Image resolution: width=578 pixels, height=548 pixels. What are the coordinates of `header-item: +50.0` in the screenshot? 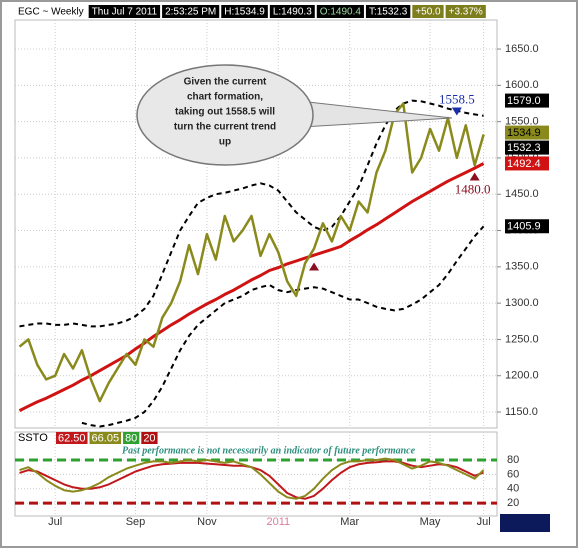 It's located at (428, 12).